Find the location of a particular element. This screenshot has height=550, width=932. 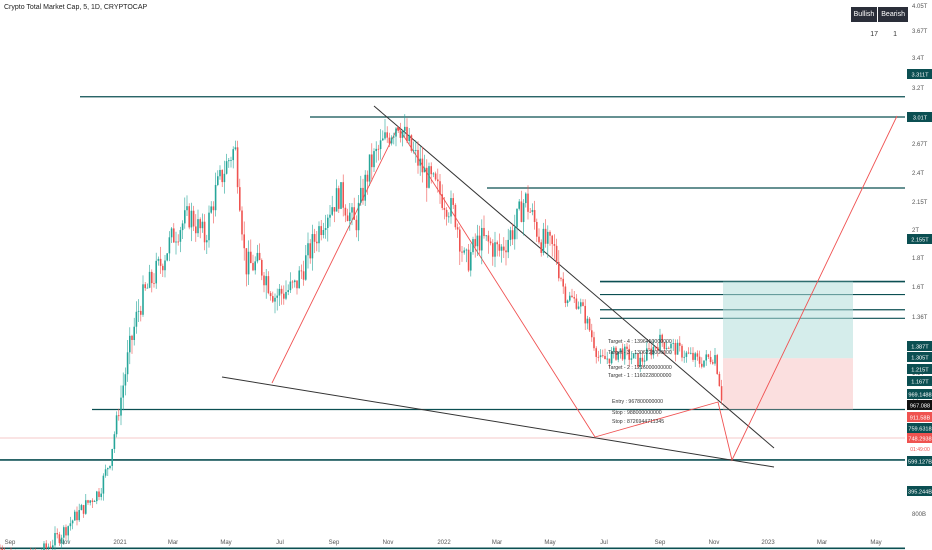

y-tick-label: 800B is located at coordinates (919, 515).